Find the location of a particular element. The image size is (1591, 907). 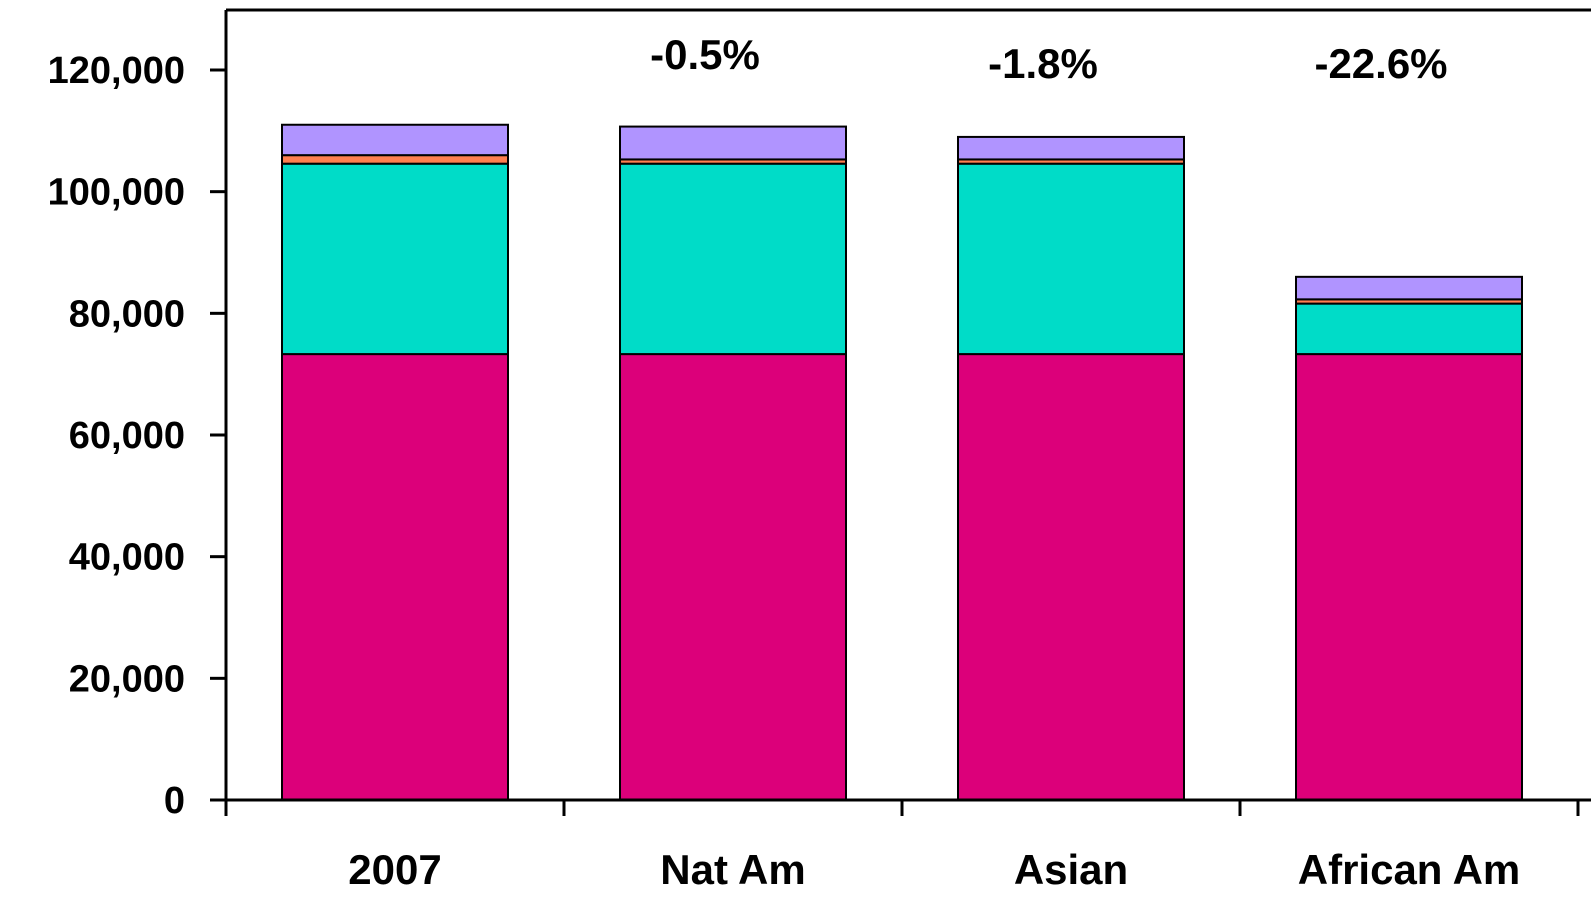

x-category-label: Nat Am is located at coordinates (732, 869).